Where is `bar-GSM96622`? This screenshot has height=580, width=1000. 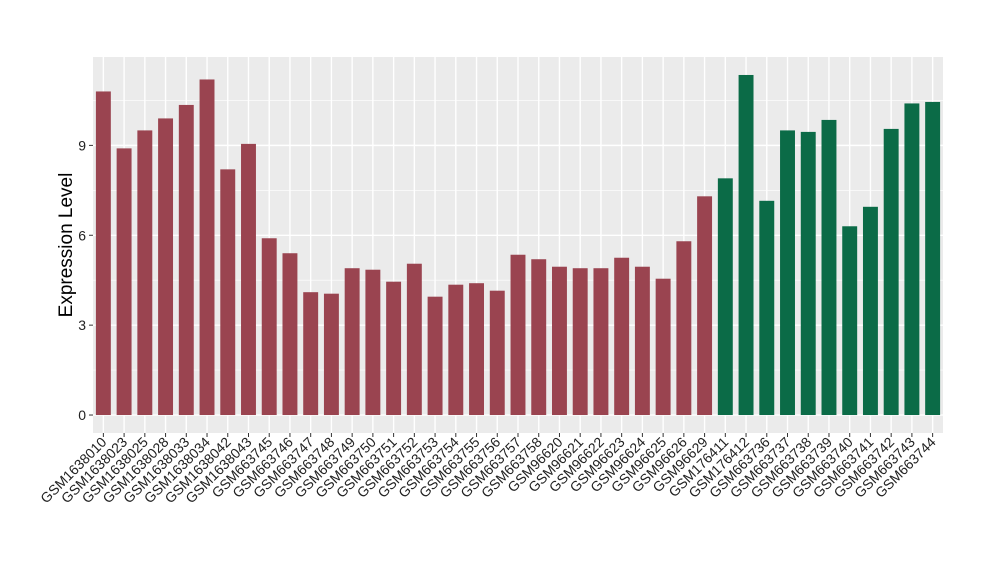
bar-GSM96622 is located at coordinates (601, 342).